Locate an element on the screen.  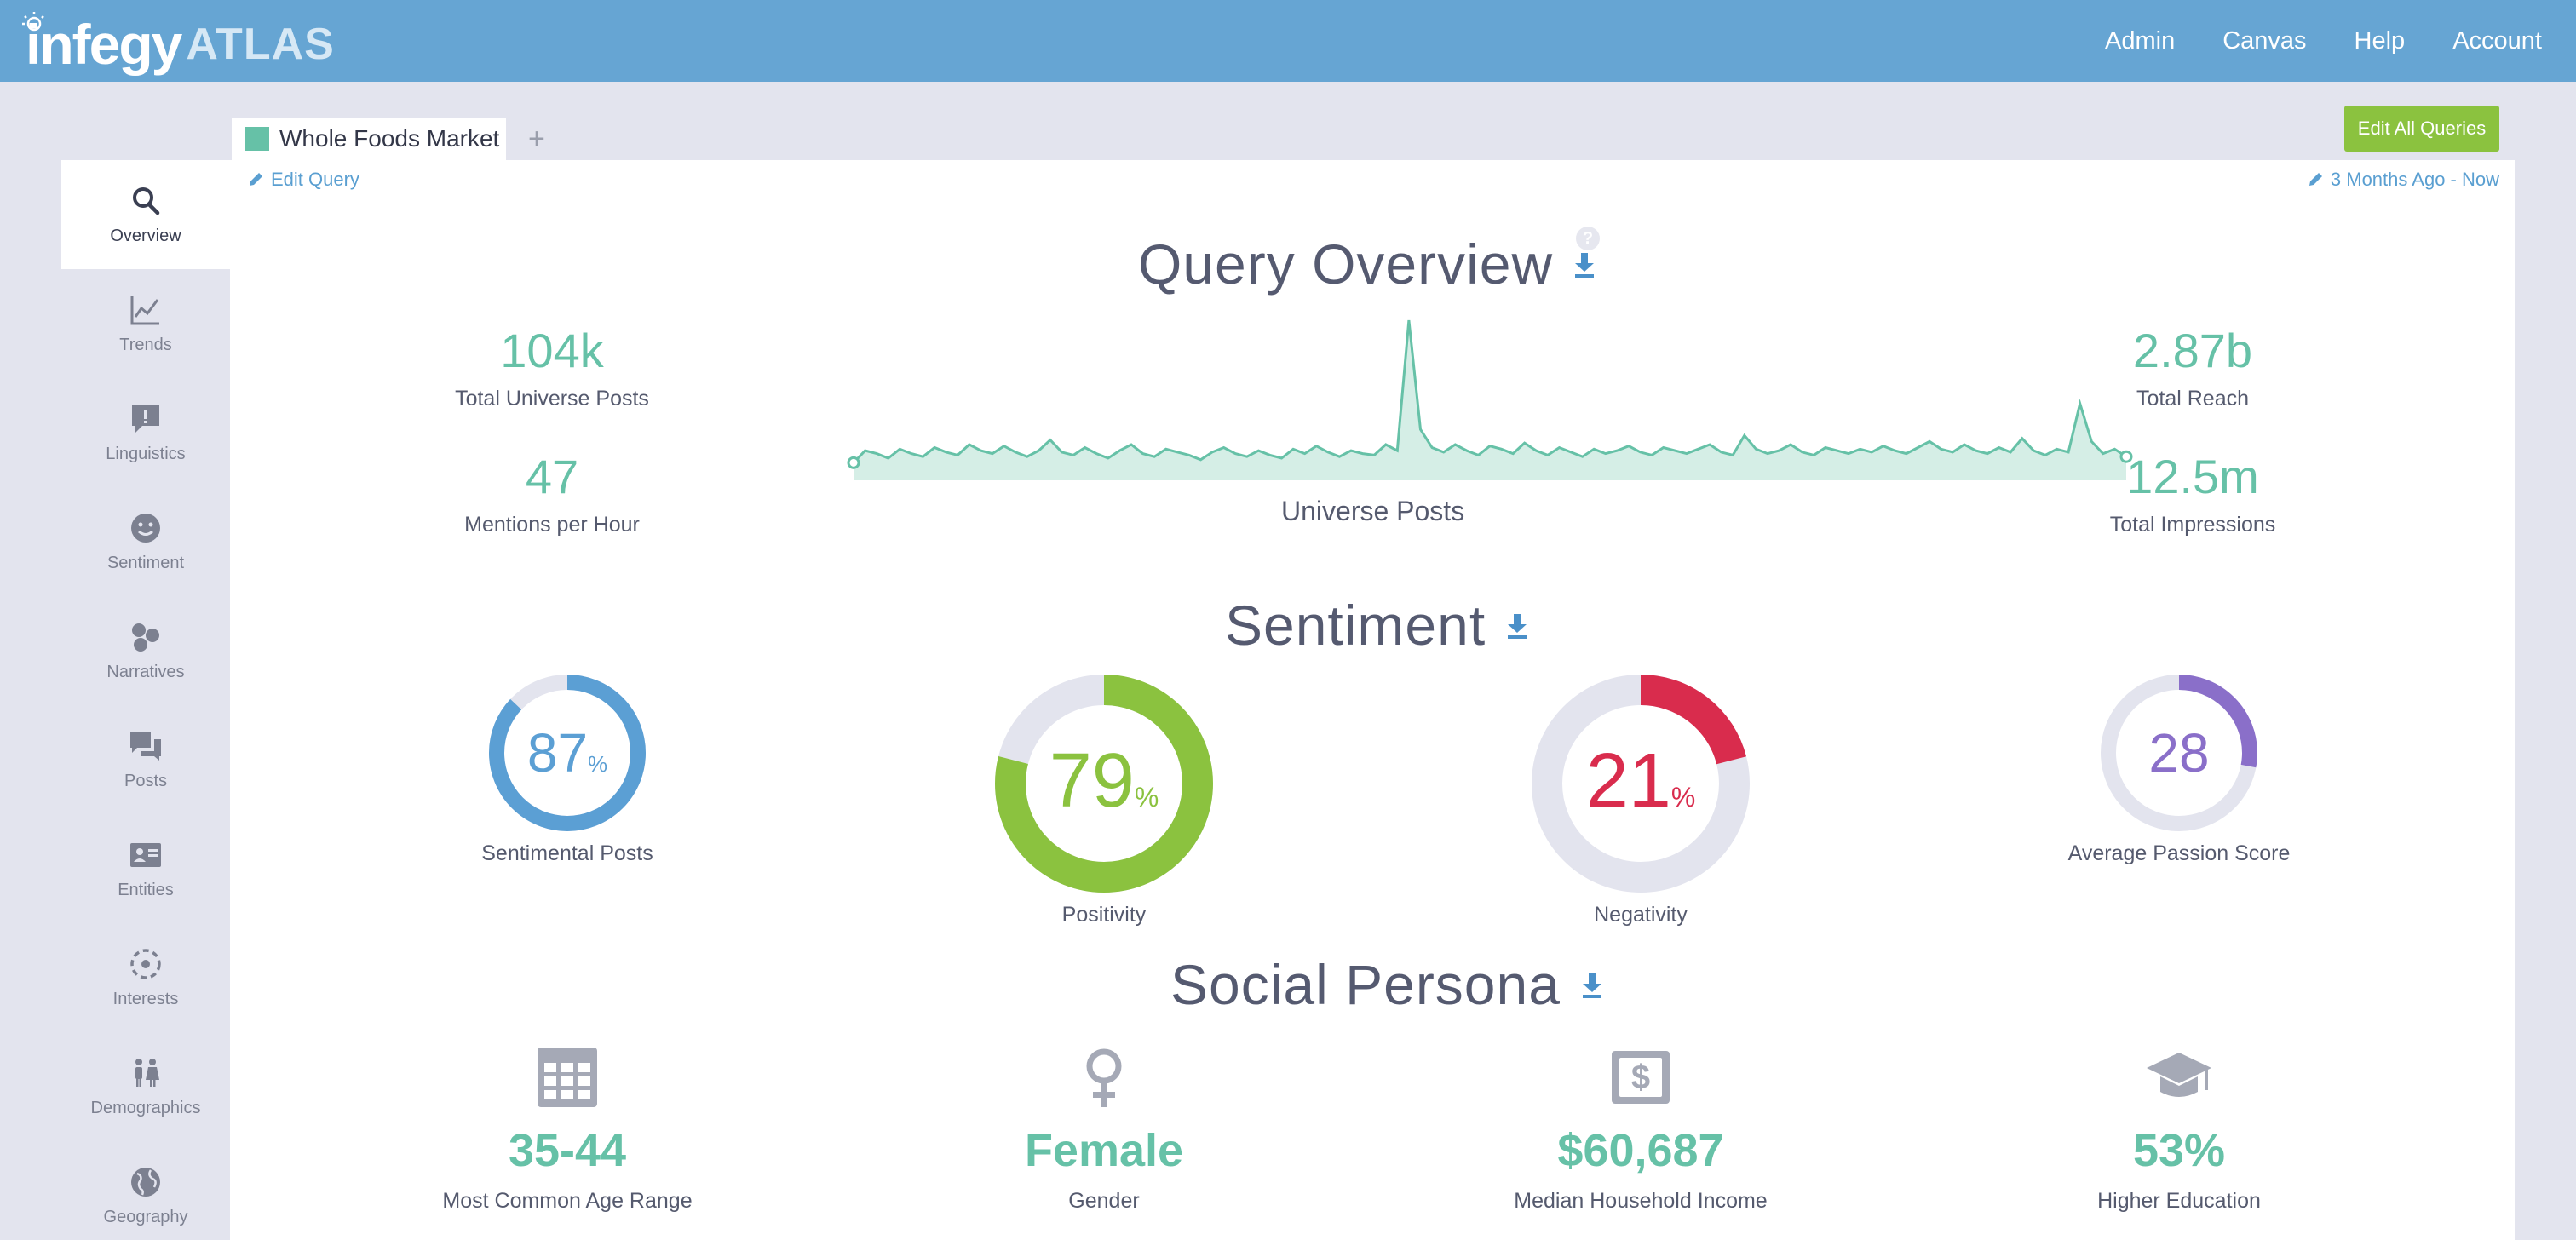
chart-area-fill is located at coordinates (1490, 400).